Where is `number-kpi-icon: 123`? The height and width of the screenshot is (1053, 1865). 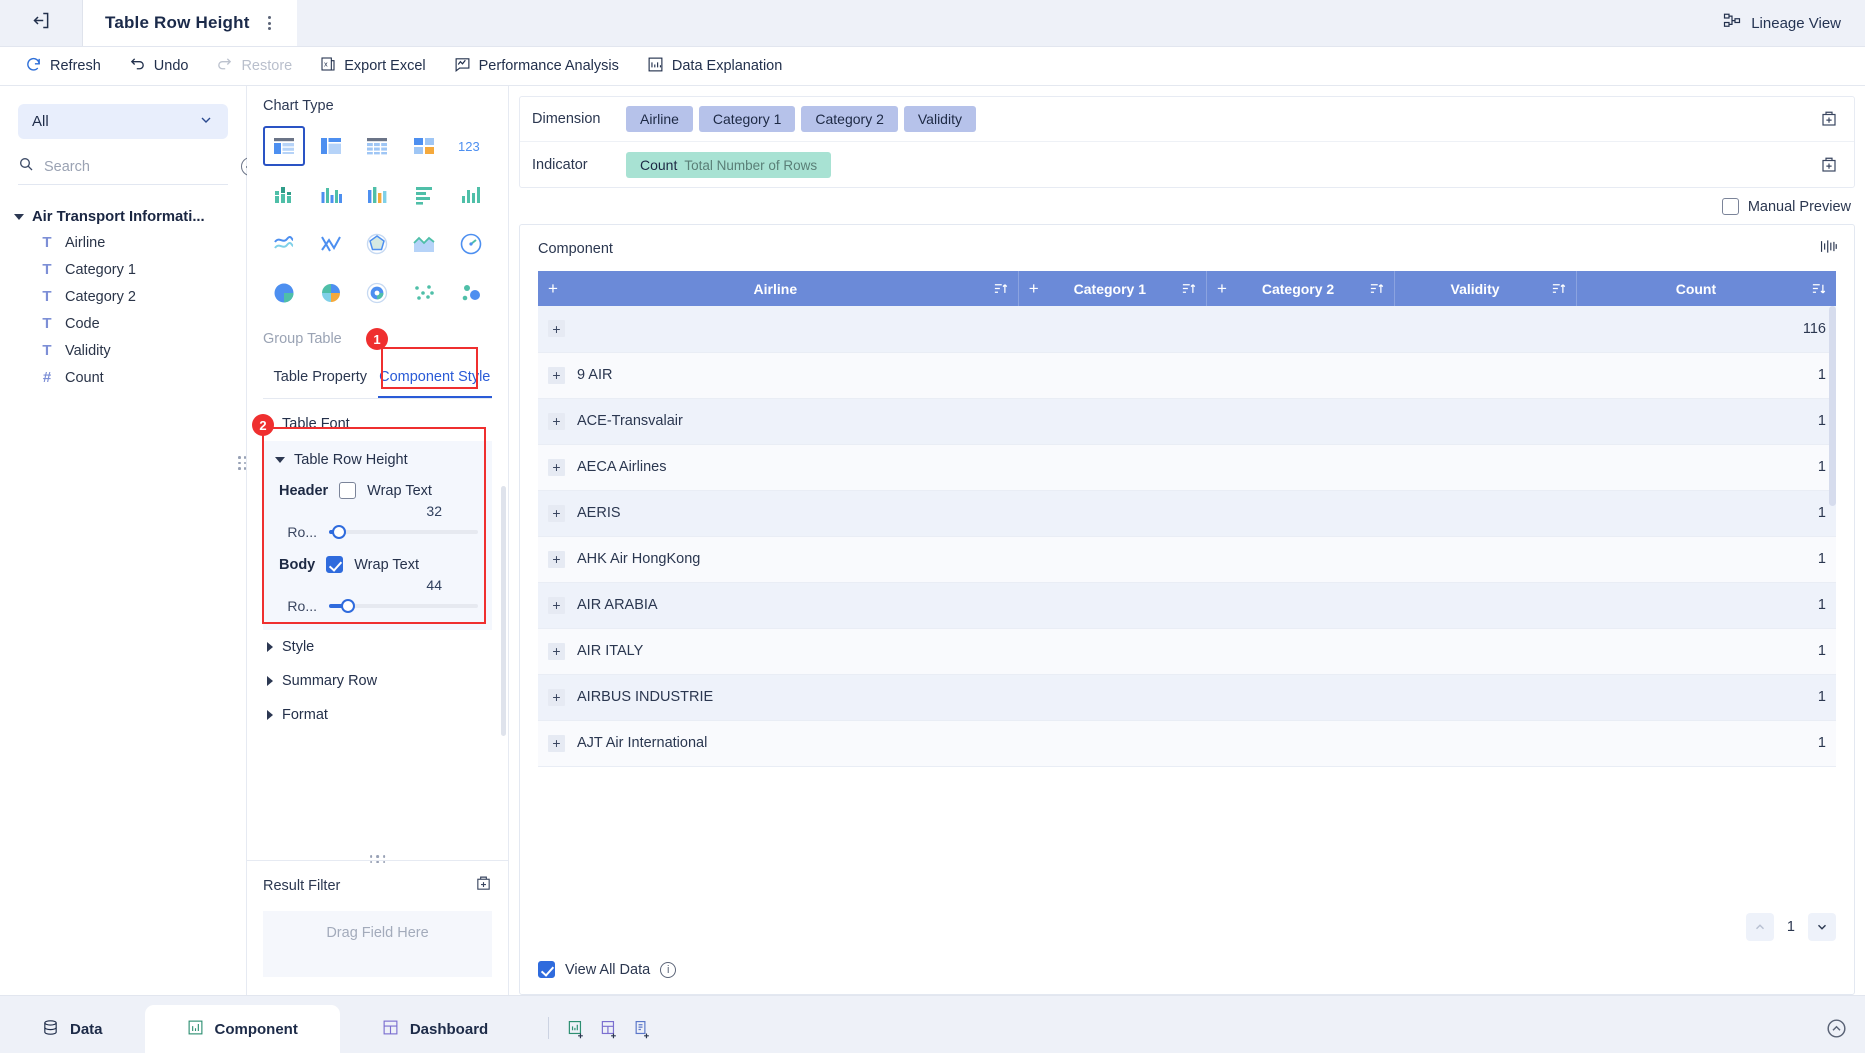
number-kpi-icon: 123 is located at coordinates (471, 146).